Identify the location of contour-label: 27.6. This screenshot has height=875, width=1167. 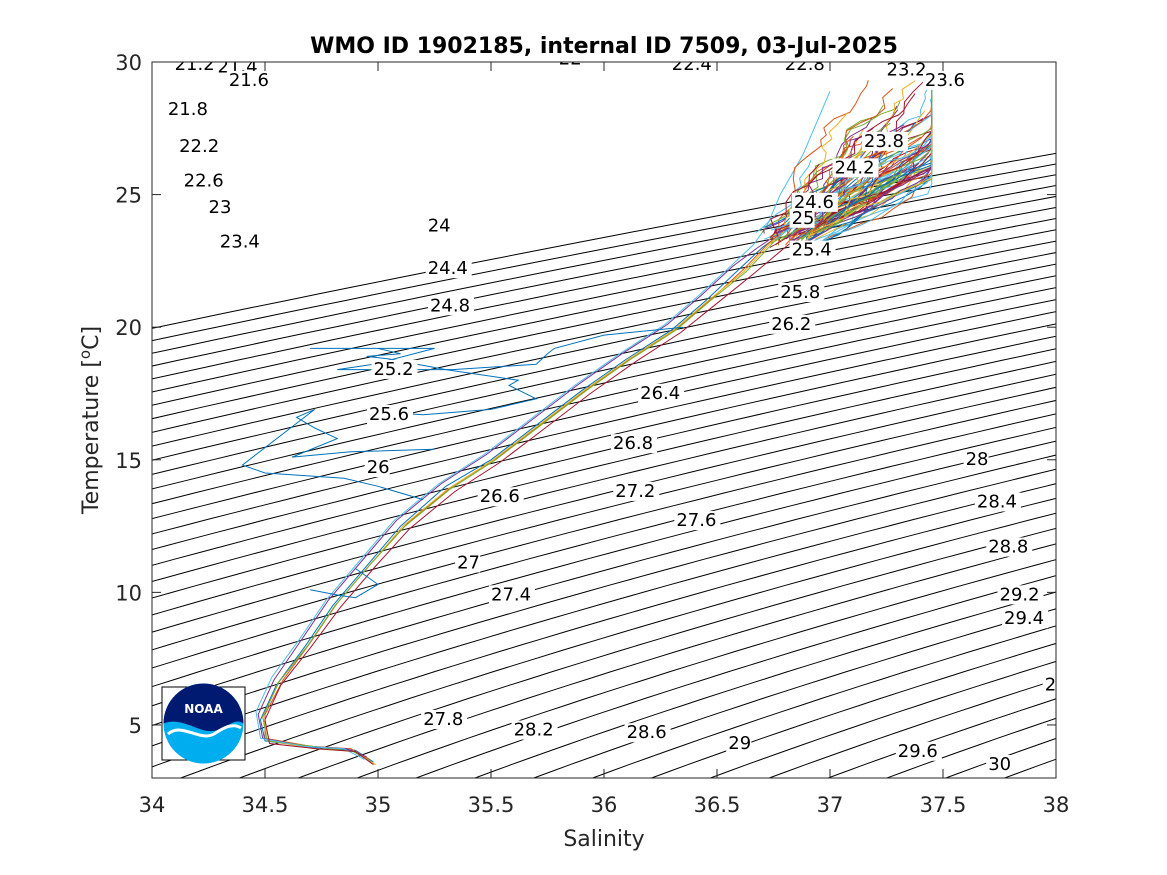
(696, 520).